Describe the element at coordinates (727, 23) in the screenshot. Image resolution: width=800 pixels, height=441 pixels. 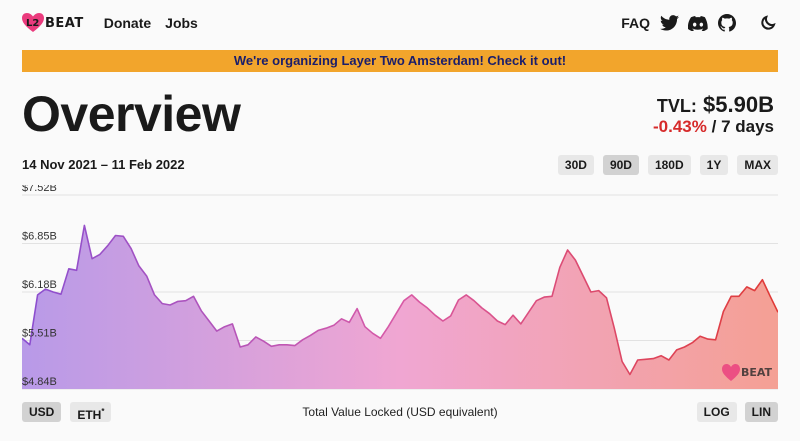
I see `github-icon` at that location.